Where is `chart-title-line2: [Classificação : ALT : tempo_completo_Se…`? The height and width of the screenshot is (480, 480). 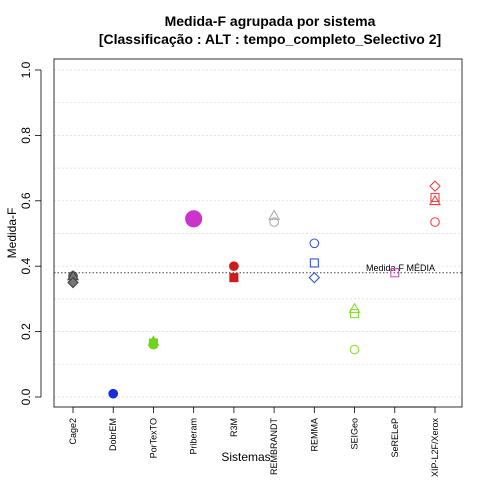 chart-title-line2: [Classificação : ALT : tempo_completo_Se… is located at coordinates (270, 39).